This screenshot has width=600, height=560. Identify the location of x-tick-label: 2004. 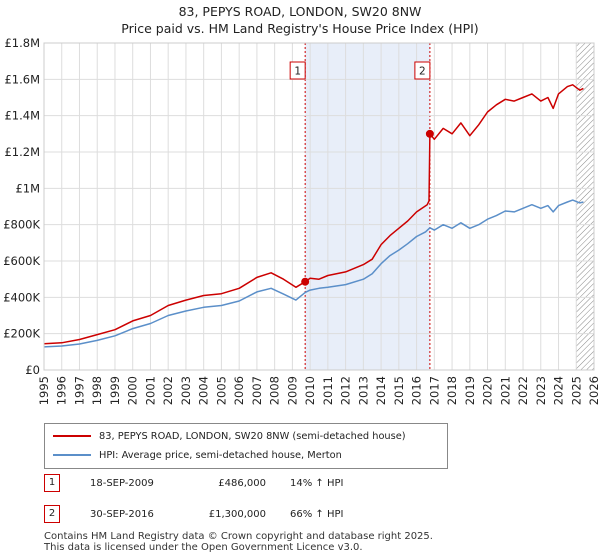
(204, 390).